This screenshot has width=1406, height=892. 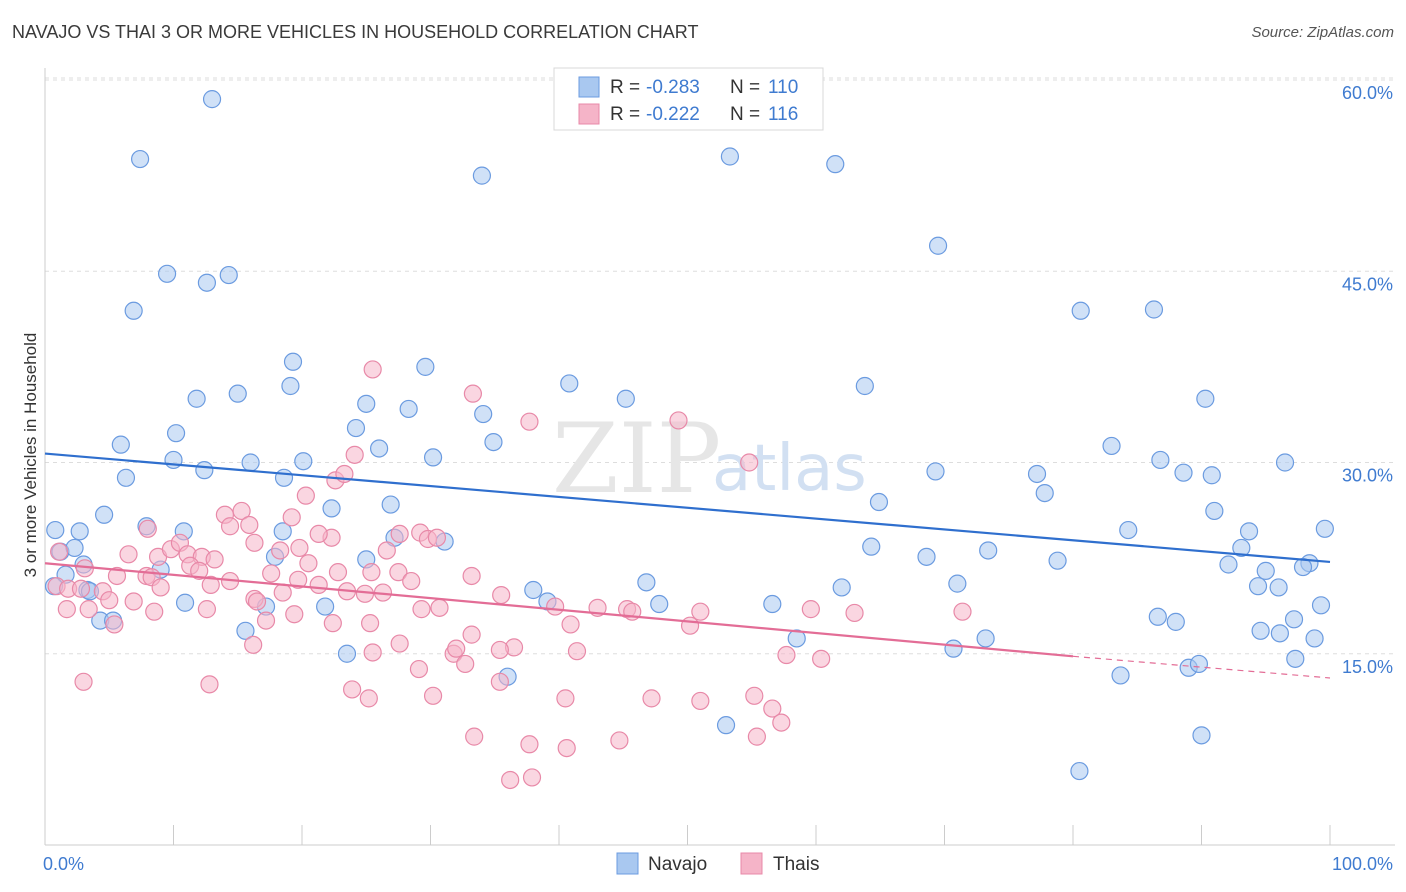 What do you see at coordinates (627, 863) in the screenshot?
I see `bottom-legend-swatch-navajo` at bounding box center [627, 863].